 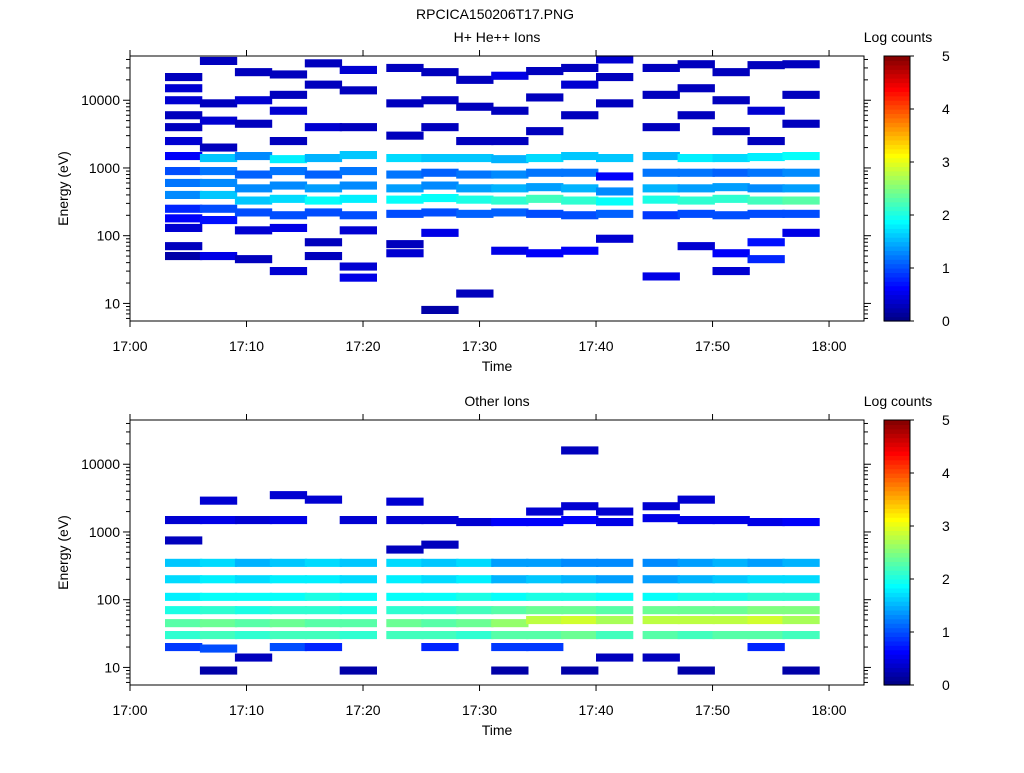 I want to click on x-tick-label: 17:20, so click(x=362, y=710).